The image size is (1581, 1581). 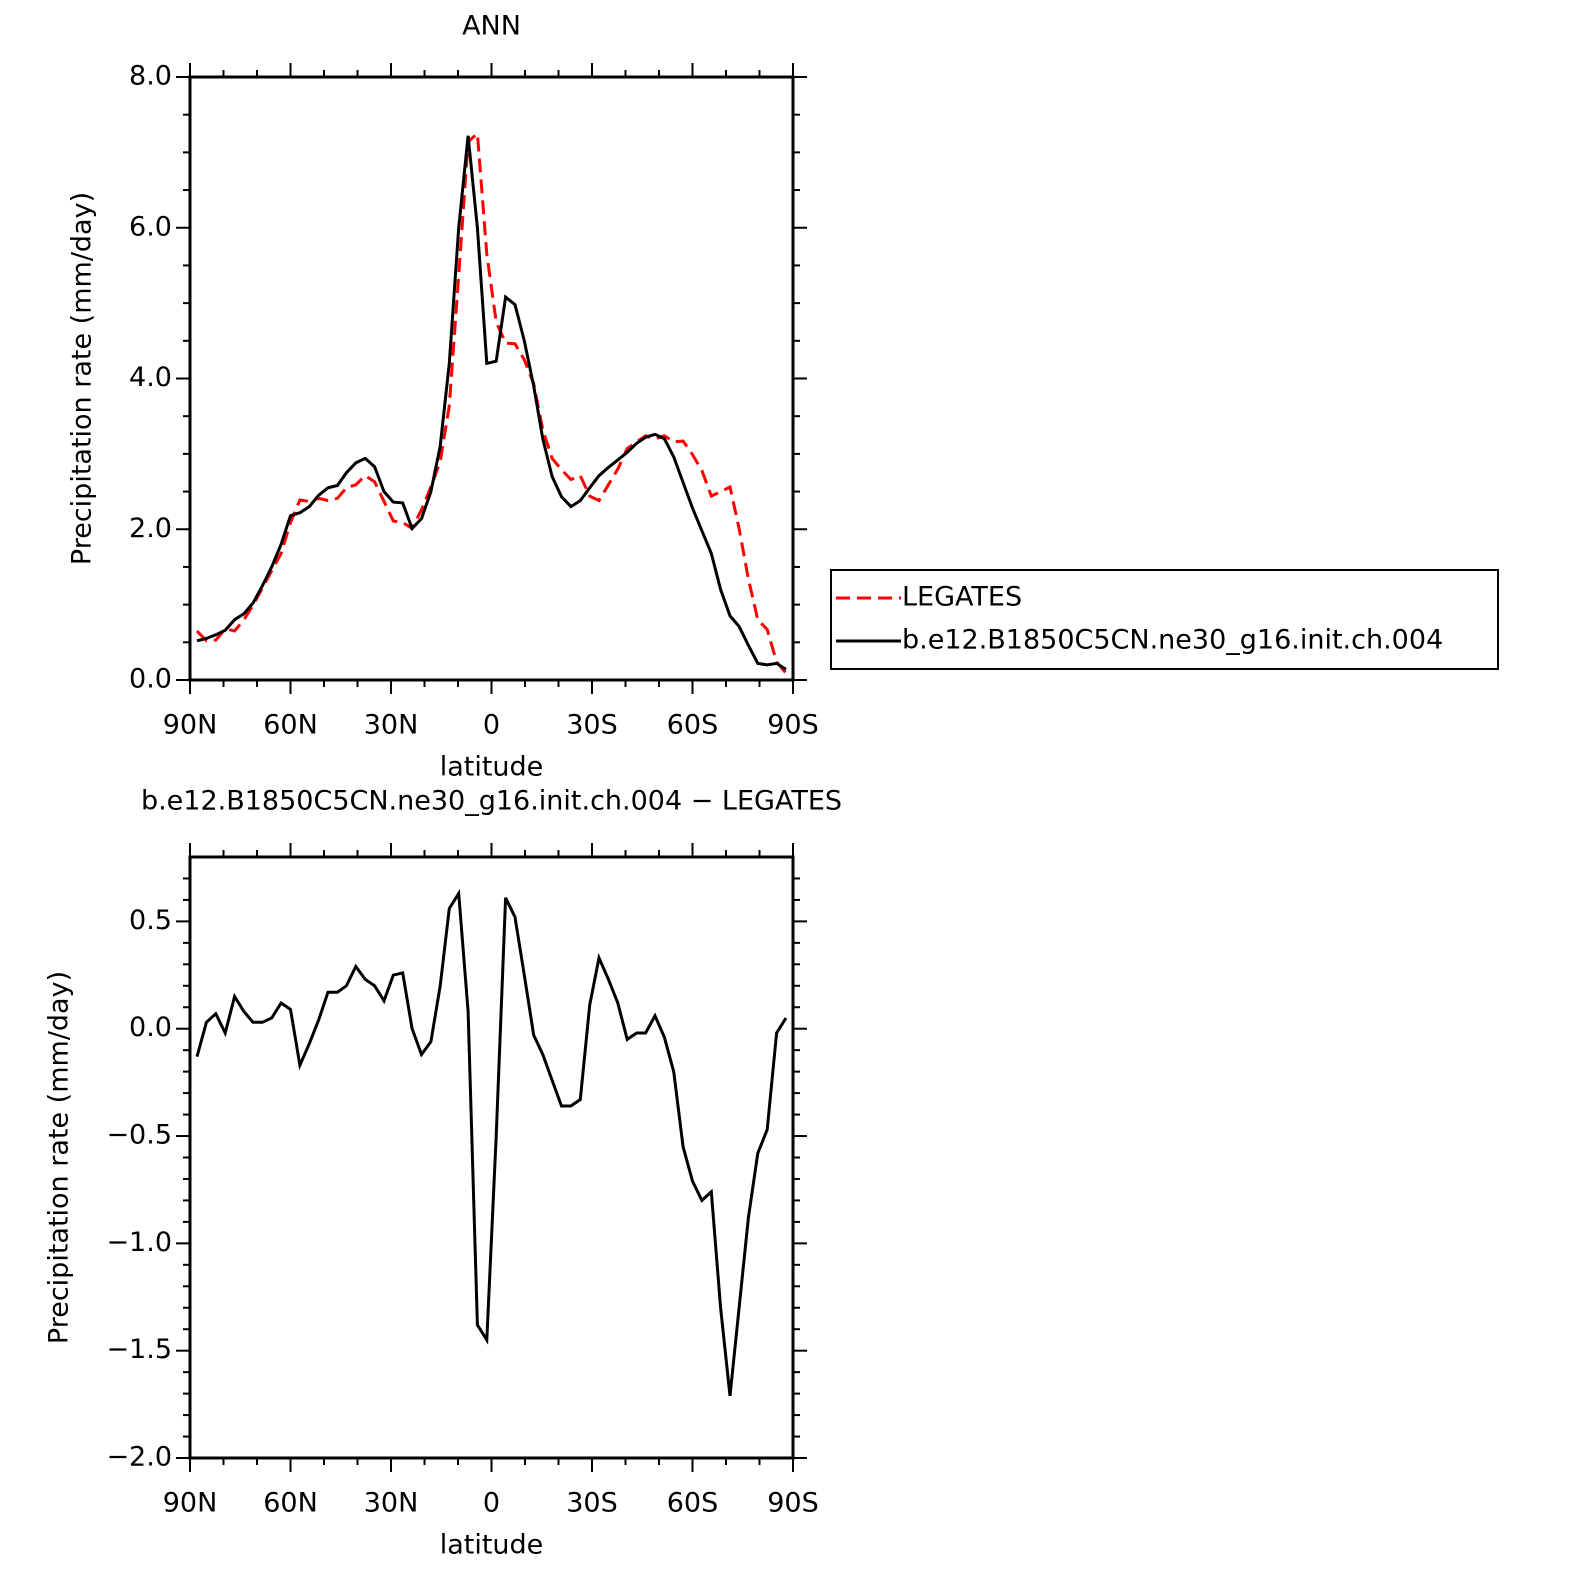 What do you see at coordinates (1164, 619) in the screenshot?
I see `legend-box` at bounding box center [1164, 619].